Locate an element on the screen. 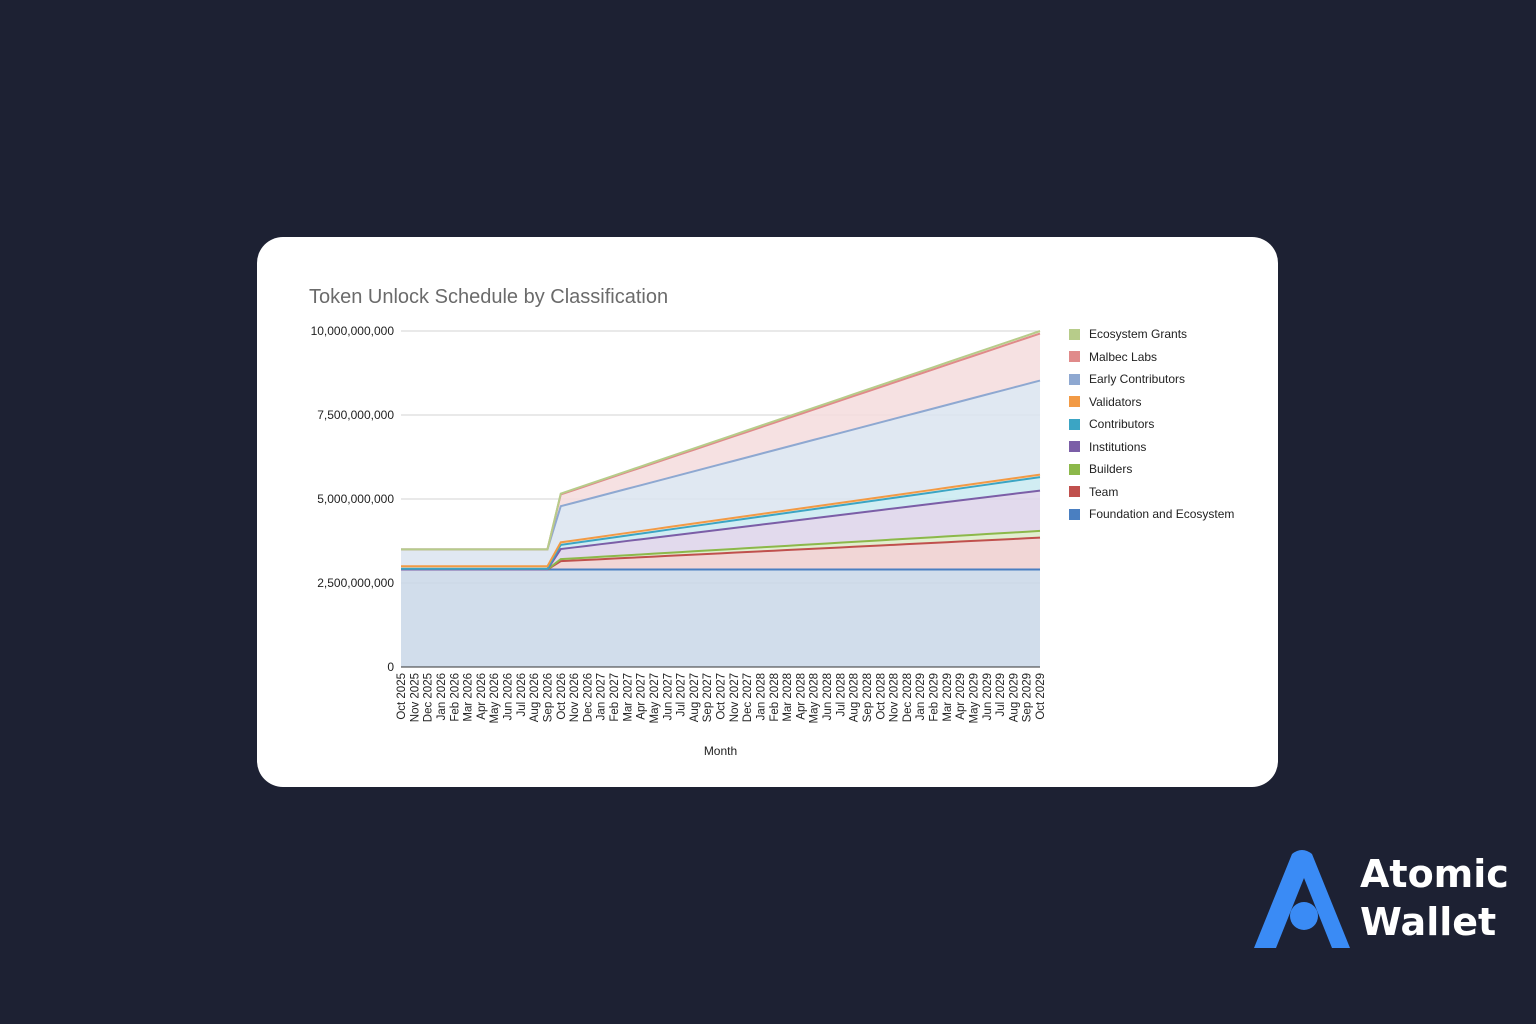  x-tick-label: Aug 2026 is located at coordinates (535, 697).